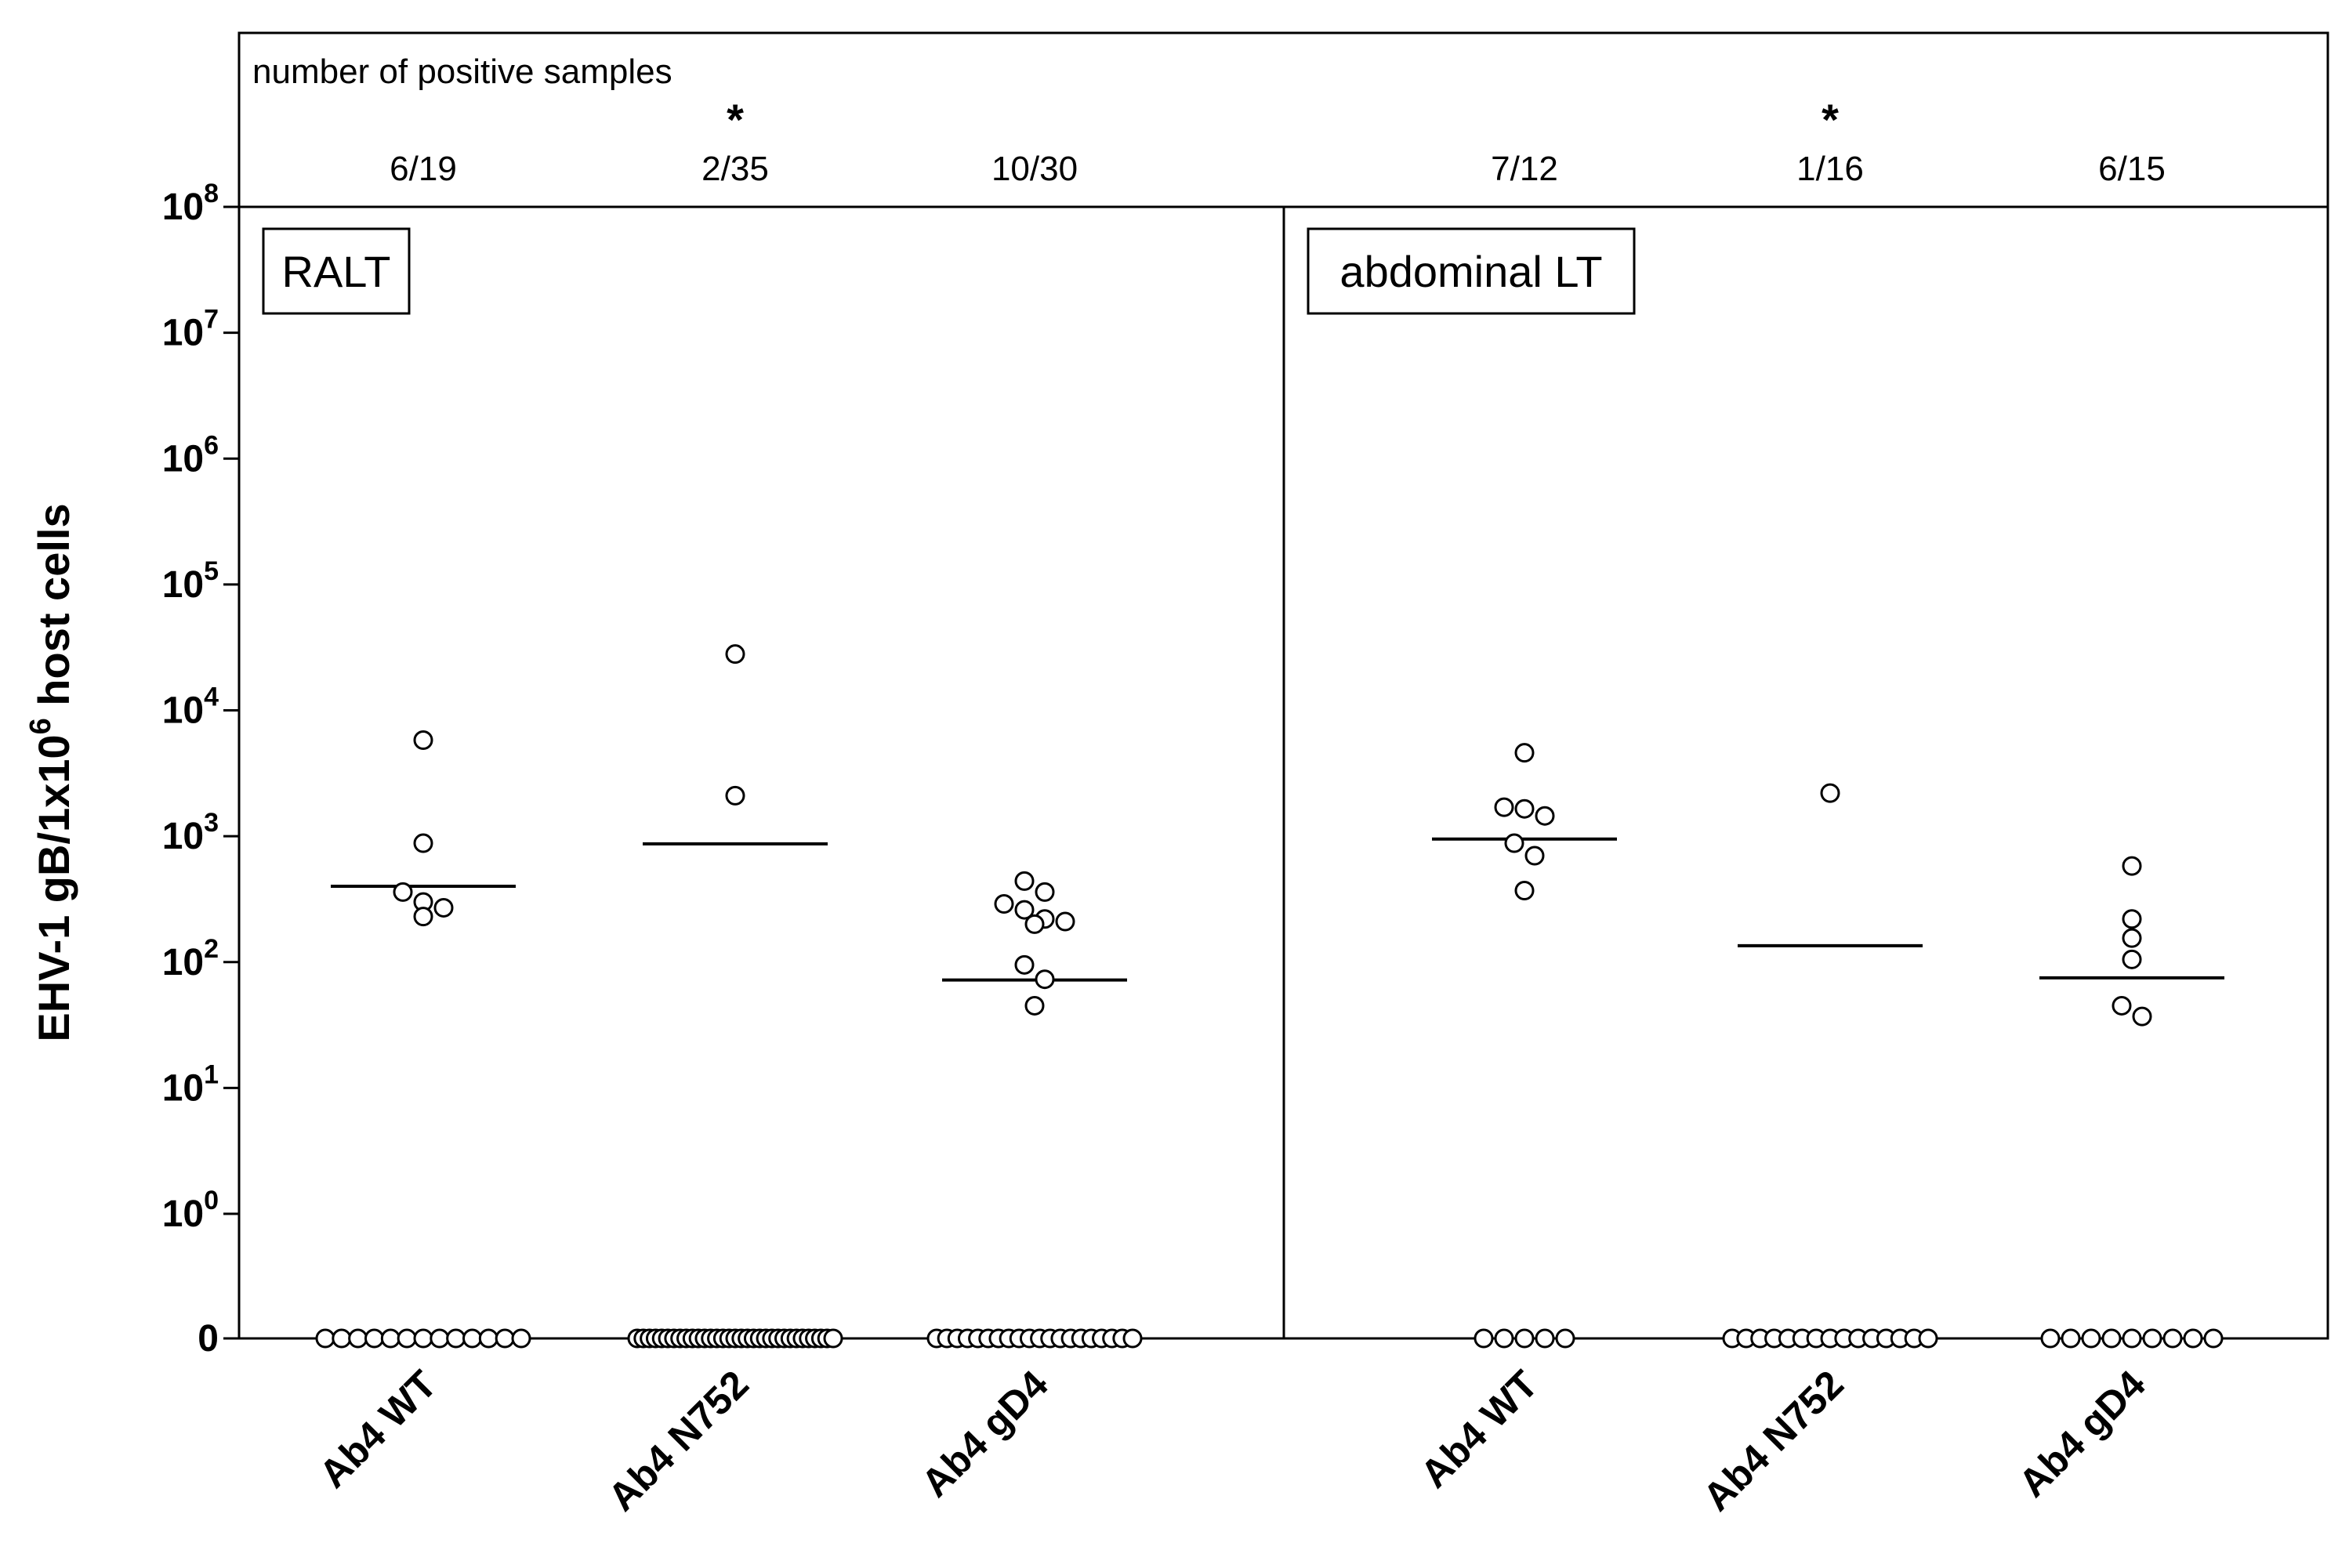  Describe the element at coordinates (735, 169) in the screenshot. I see `positive-count-label: 2/35` at that location.